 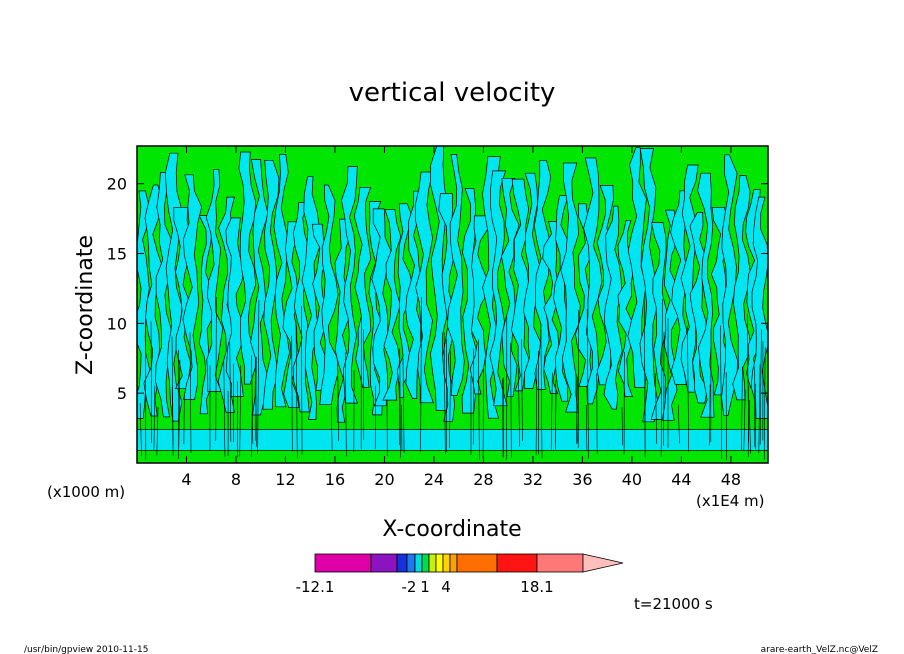 What do you see at coordinates (425, 587) in the screenshot?
I see `colorbar-label: 1` at bounding box center [425, 587].